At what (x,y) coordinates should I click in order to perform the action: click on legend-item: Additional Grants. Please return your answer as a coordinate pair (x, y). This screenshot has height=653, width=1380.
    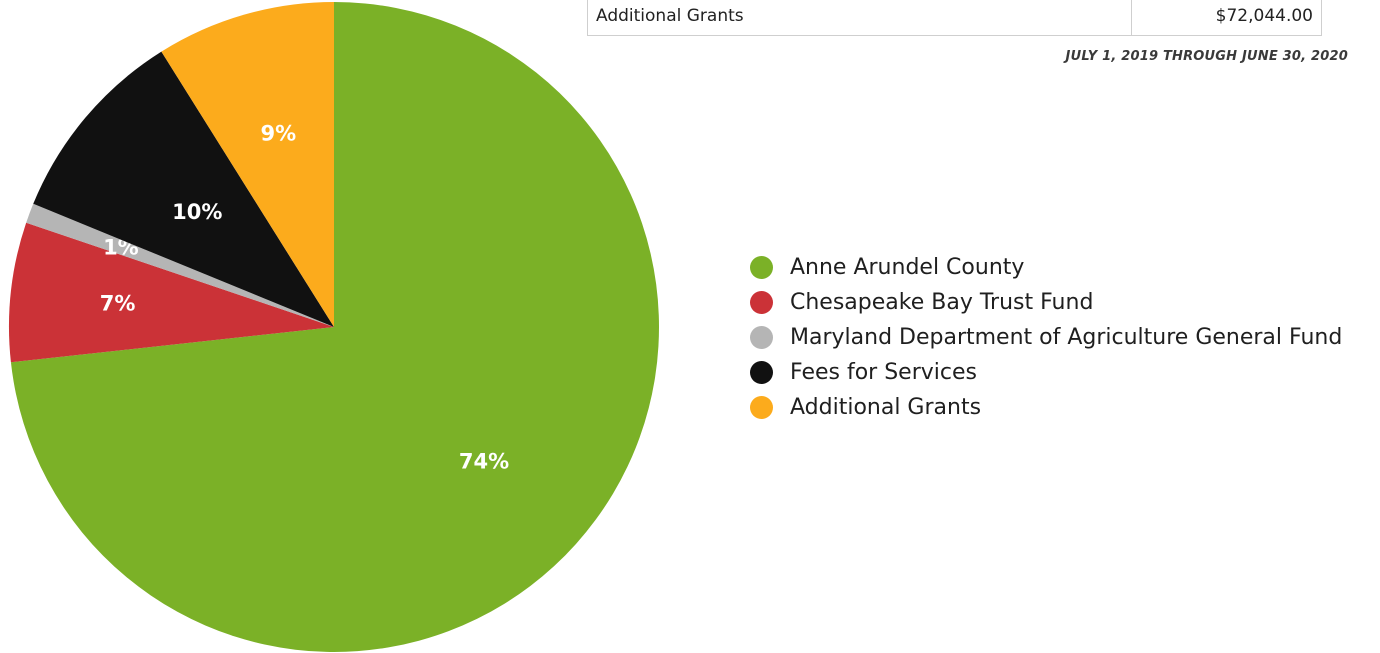
    Looking at the image, I should click on (1046, 407).